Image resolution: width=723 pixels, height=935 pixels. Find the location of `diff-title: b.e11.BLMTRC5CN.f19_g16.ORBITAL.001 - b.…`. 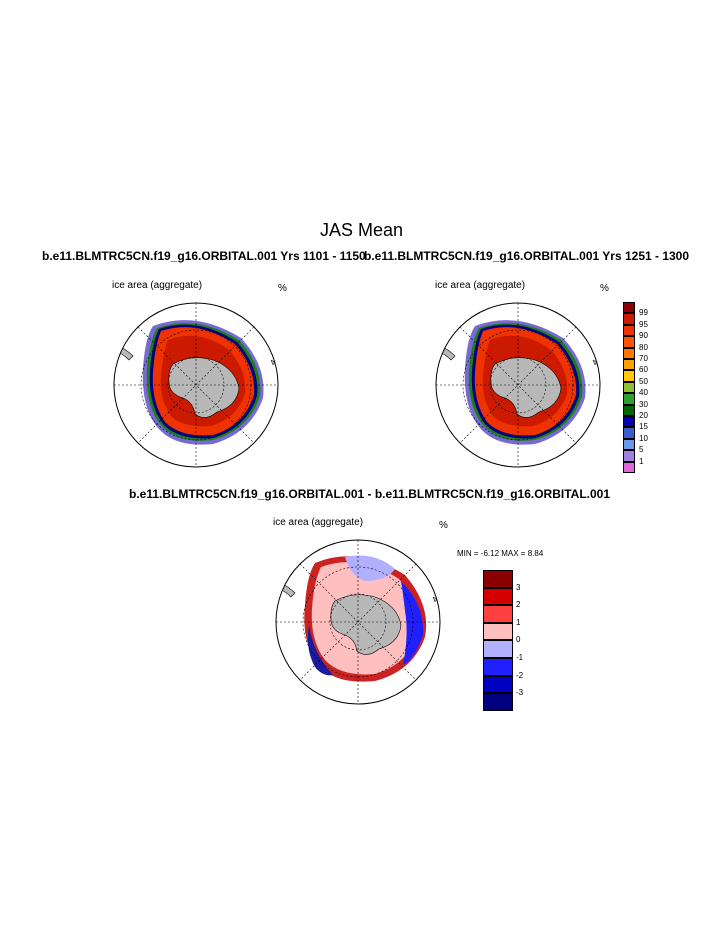

diff-title: b.e11.BLMTRC5CN.f19_g16.ORBITAL.001 - b.… is located at coordinates (370, 494).